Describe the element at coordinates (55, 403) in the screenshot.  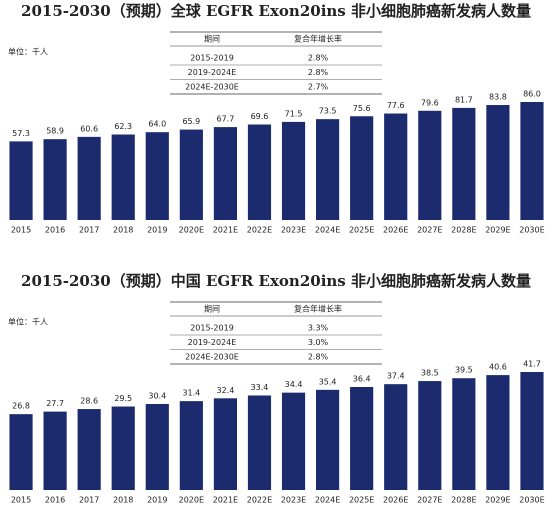
I see `data-label: 27.7` at that location.